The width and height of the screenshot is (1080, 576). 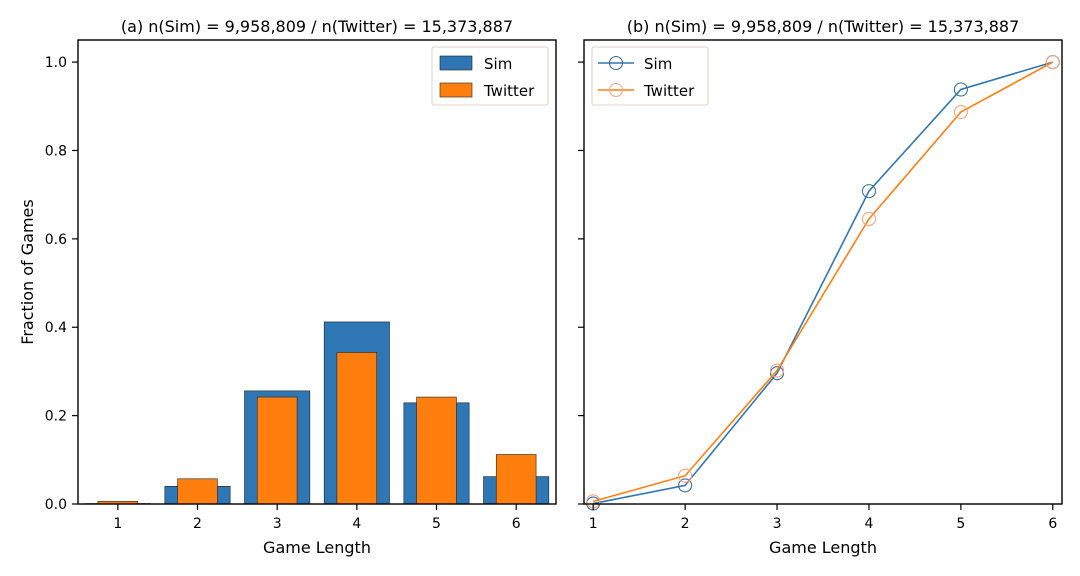 I want to click on y-tick-label: 0.0, so click(x=56, y=505).